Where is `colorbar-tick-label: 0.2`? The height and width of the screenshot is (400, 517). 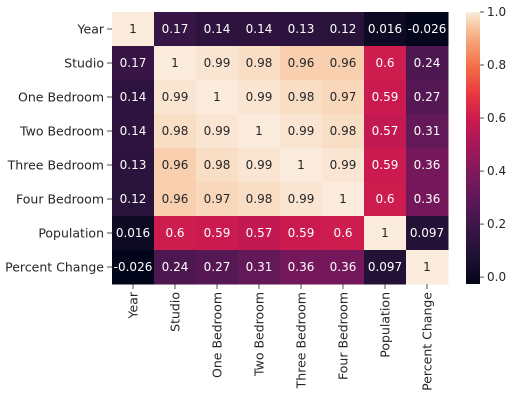 colorbar-tick-label: 0.2 is located at coordinates (496, 224).